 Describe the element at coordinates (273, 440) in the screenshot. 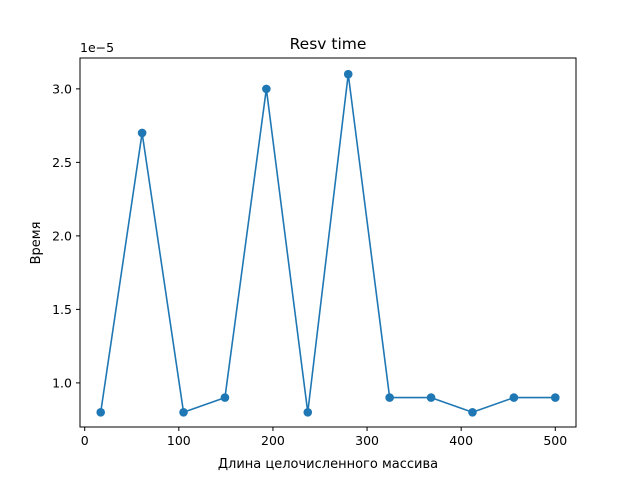

I see `x-tick-label: 200` at that location.